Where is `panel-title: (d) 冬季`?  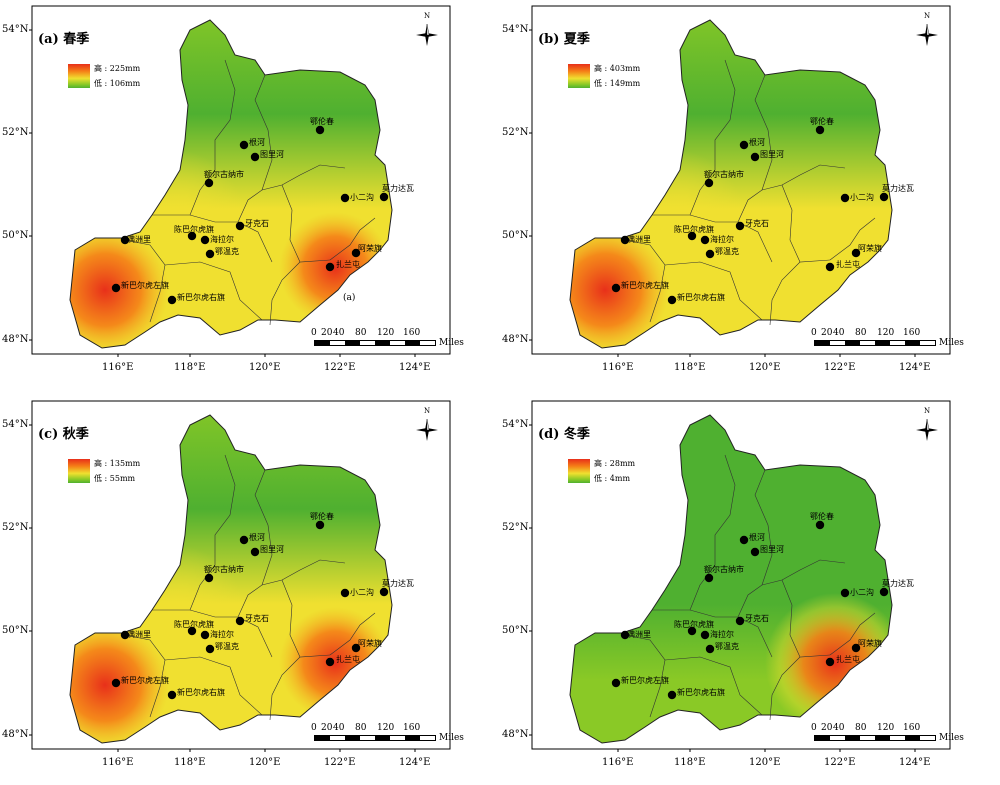 panel-title: (d) 冬季 is located at coordinates (564, 434).